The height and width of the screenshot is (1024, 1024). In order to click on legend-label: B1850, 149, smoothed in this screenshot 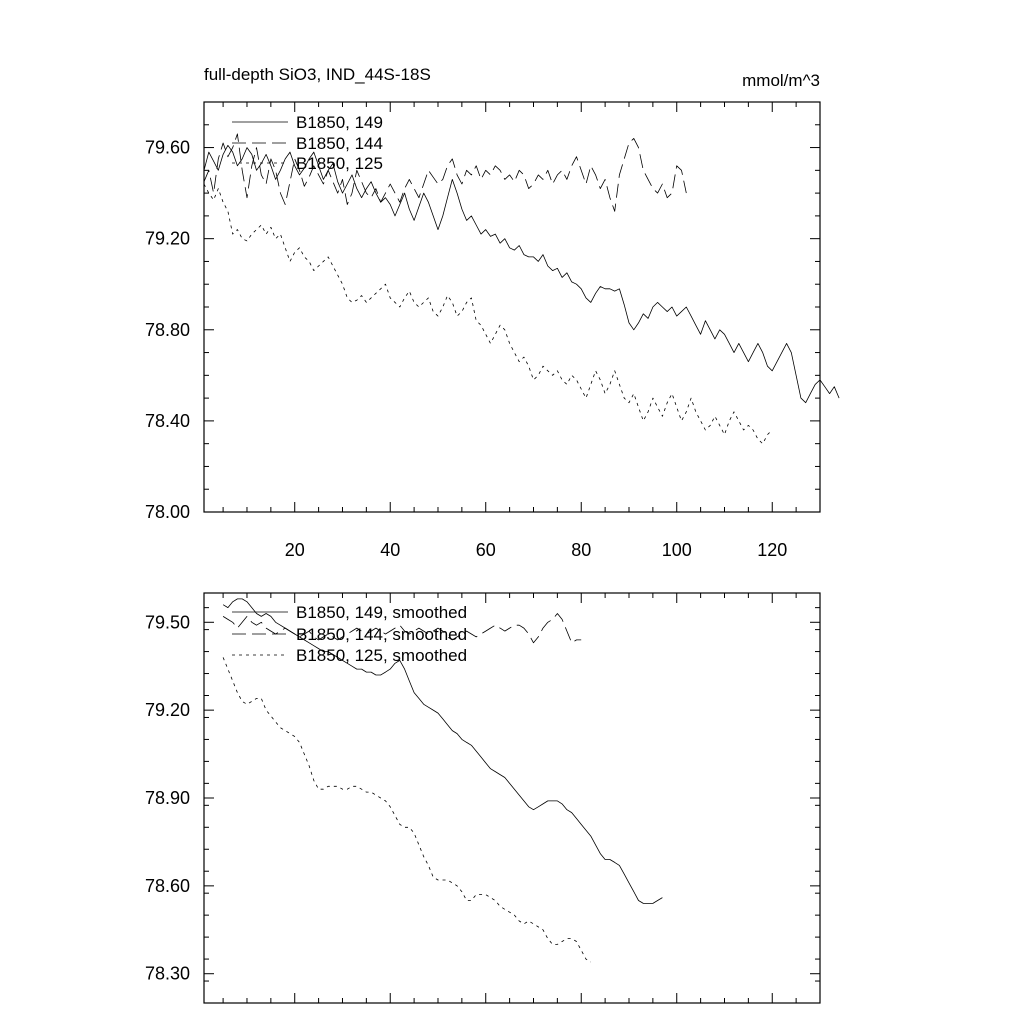, I will do `click(381, 612)`.